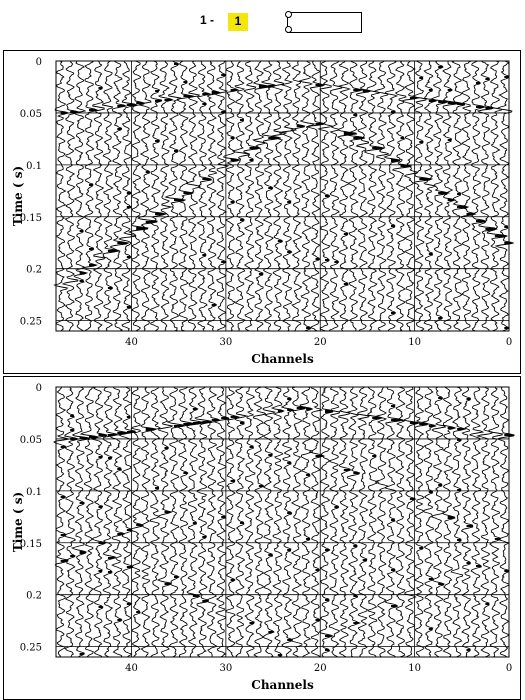 The height and width of the screenshot is (700, 525). I want to click on x-tick-label: 10, so click(414, 668).